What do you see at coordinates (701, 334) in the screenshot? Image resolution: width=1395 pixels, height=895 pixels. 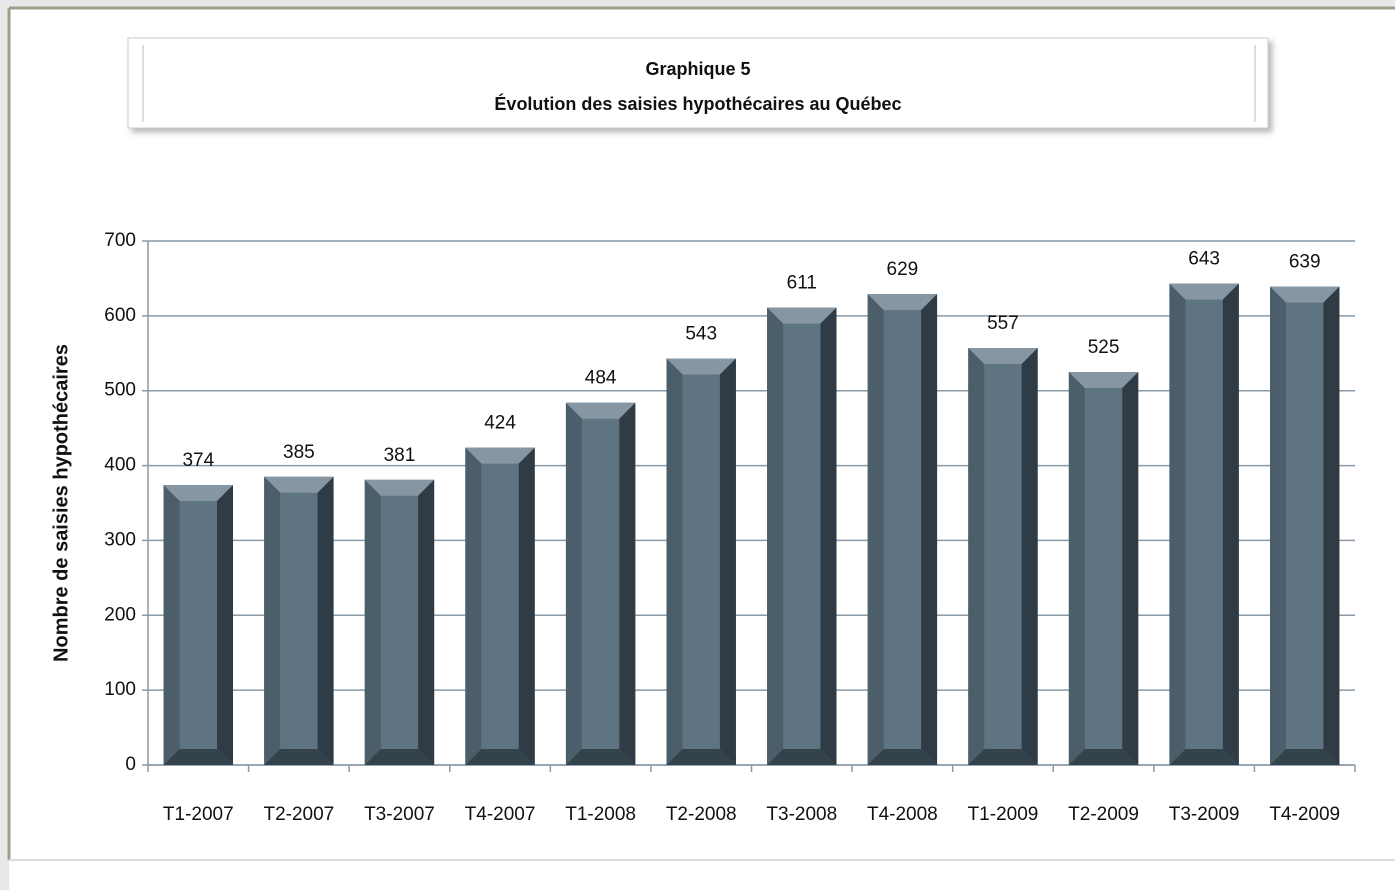 I see `value-label: 543` at bounding box center [701, 334].